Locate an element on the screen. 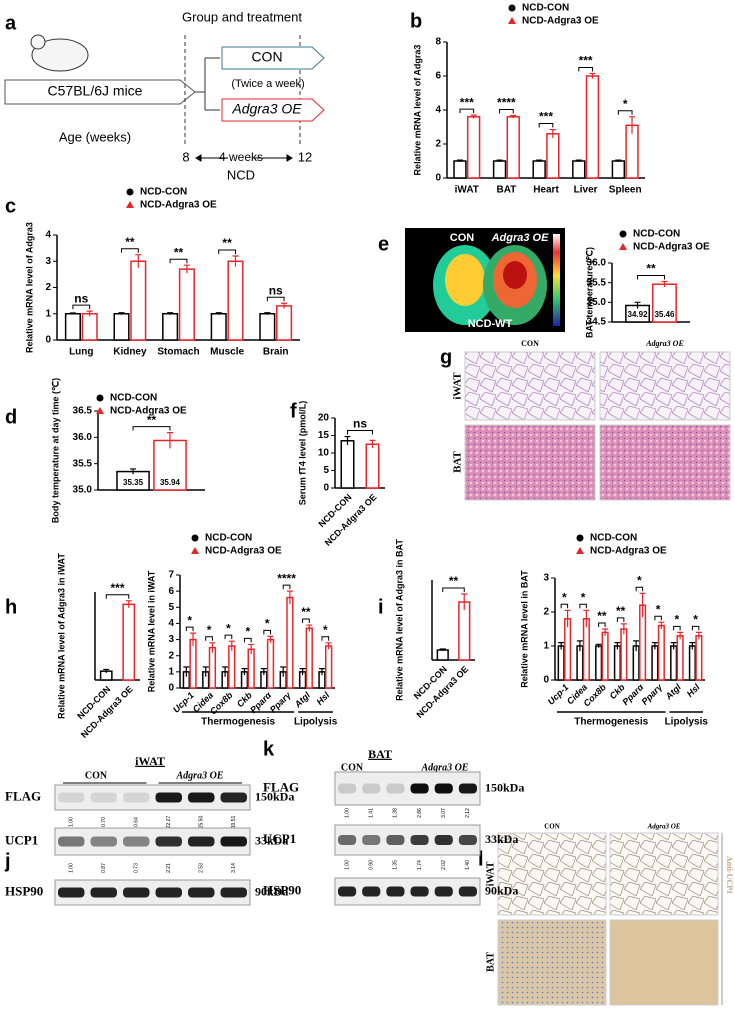  ihc: l CON Adgra3 OE iWAT BAT Anti-UCP1 is located at coordinates (606, 914).